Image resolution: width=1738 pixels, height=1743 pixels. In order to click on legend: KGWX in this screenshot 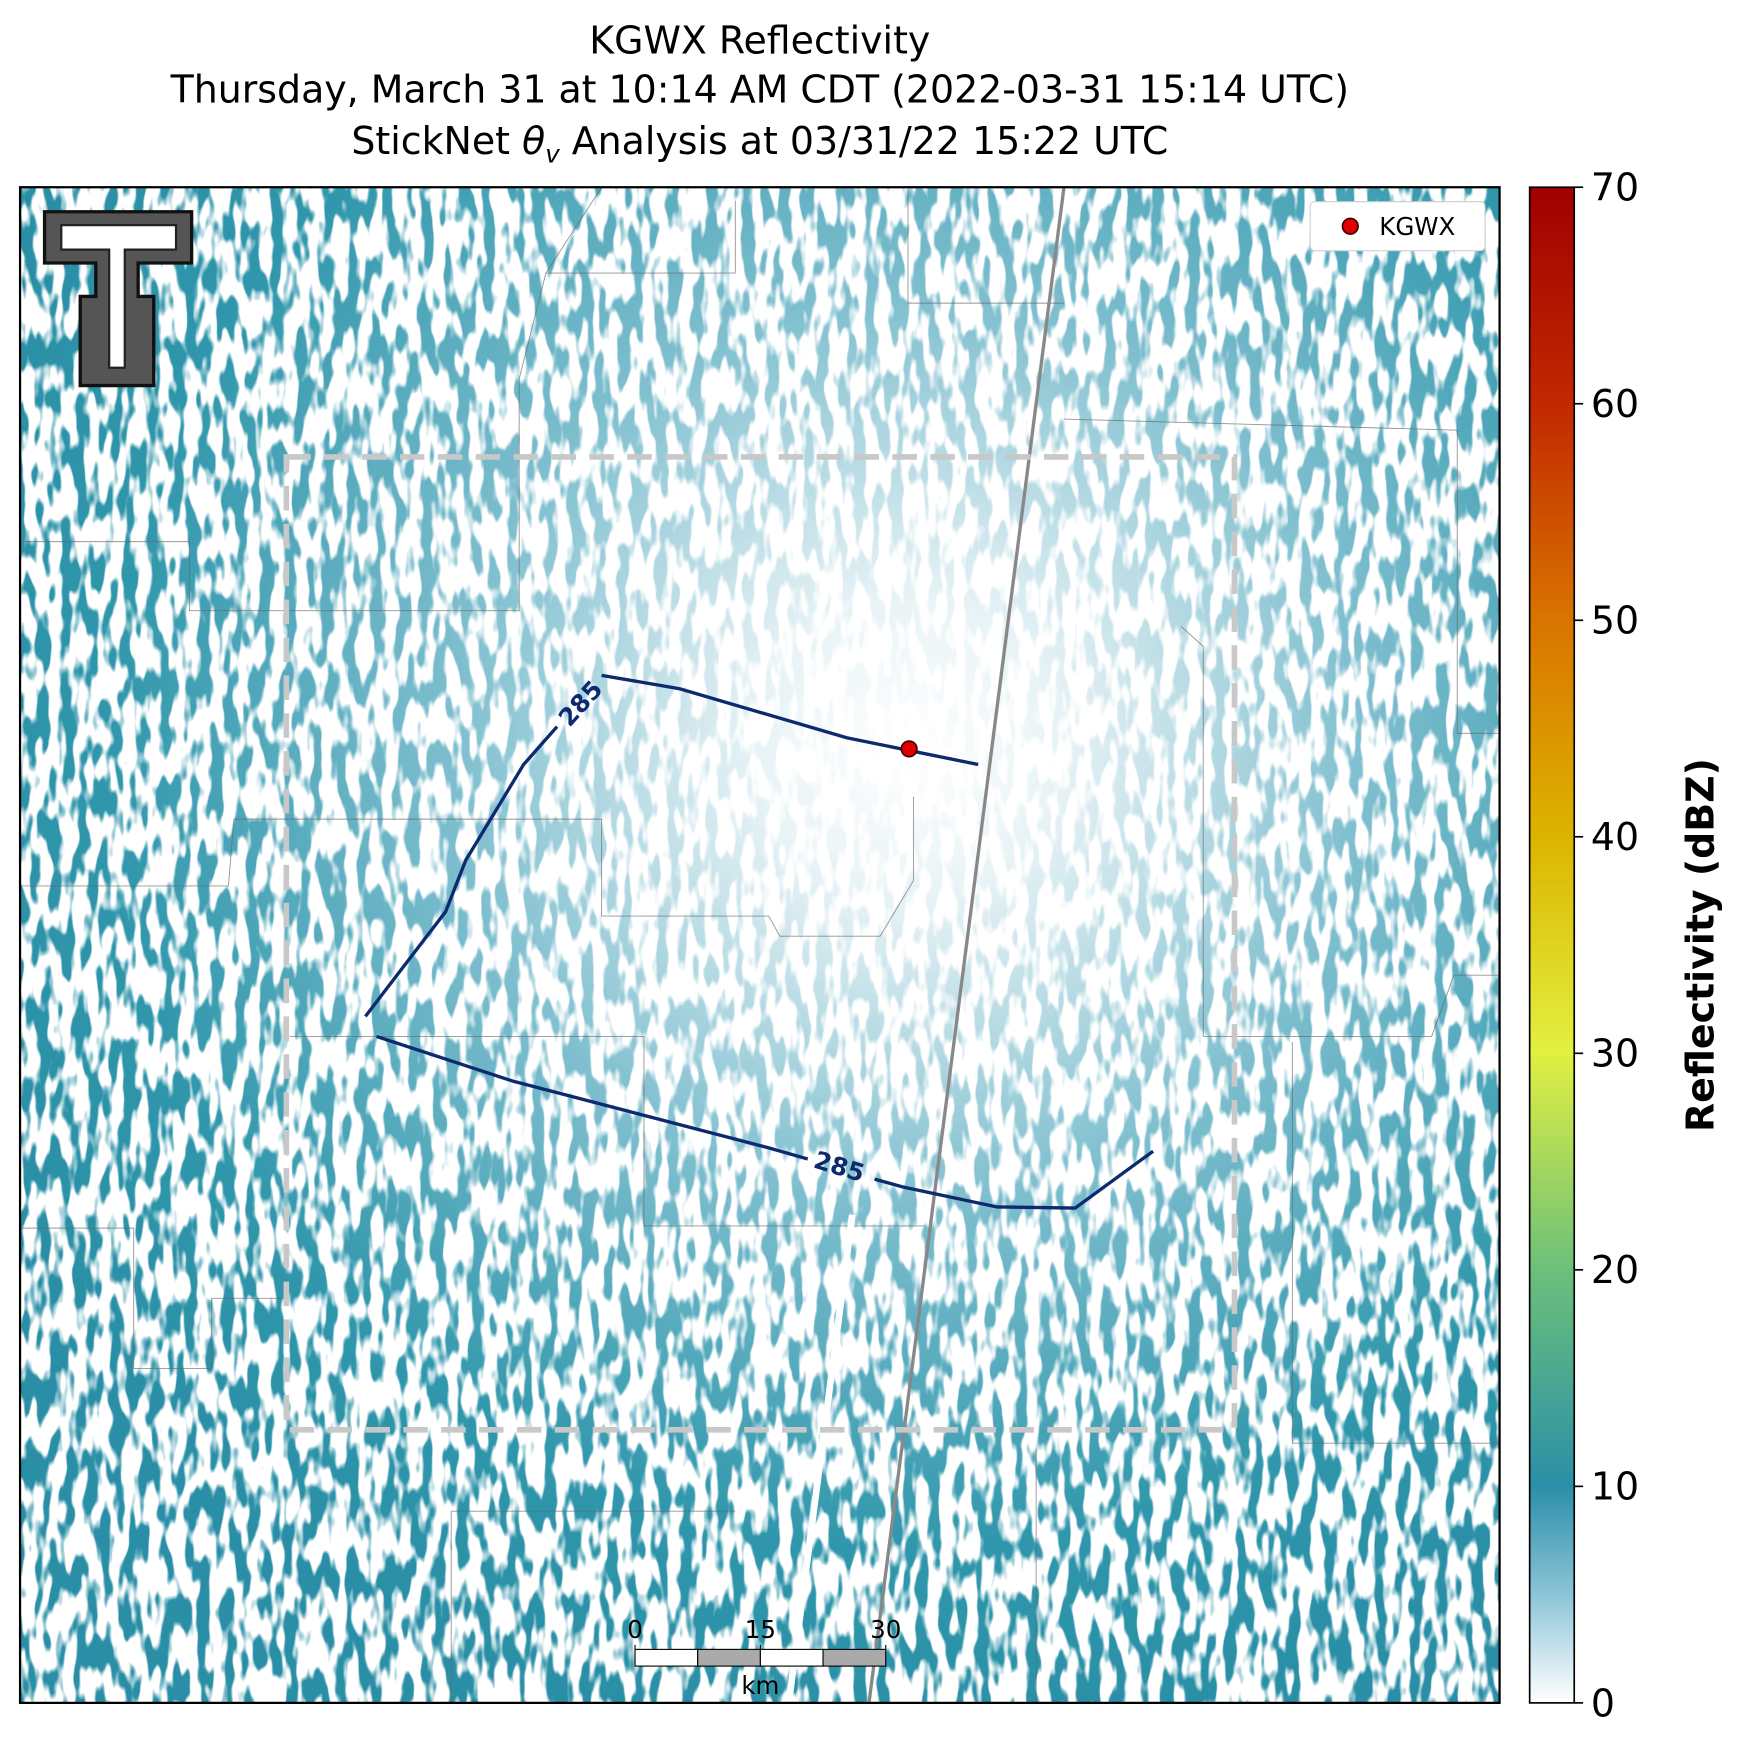, I will do `click(1397, 226)`.